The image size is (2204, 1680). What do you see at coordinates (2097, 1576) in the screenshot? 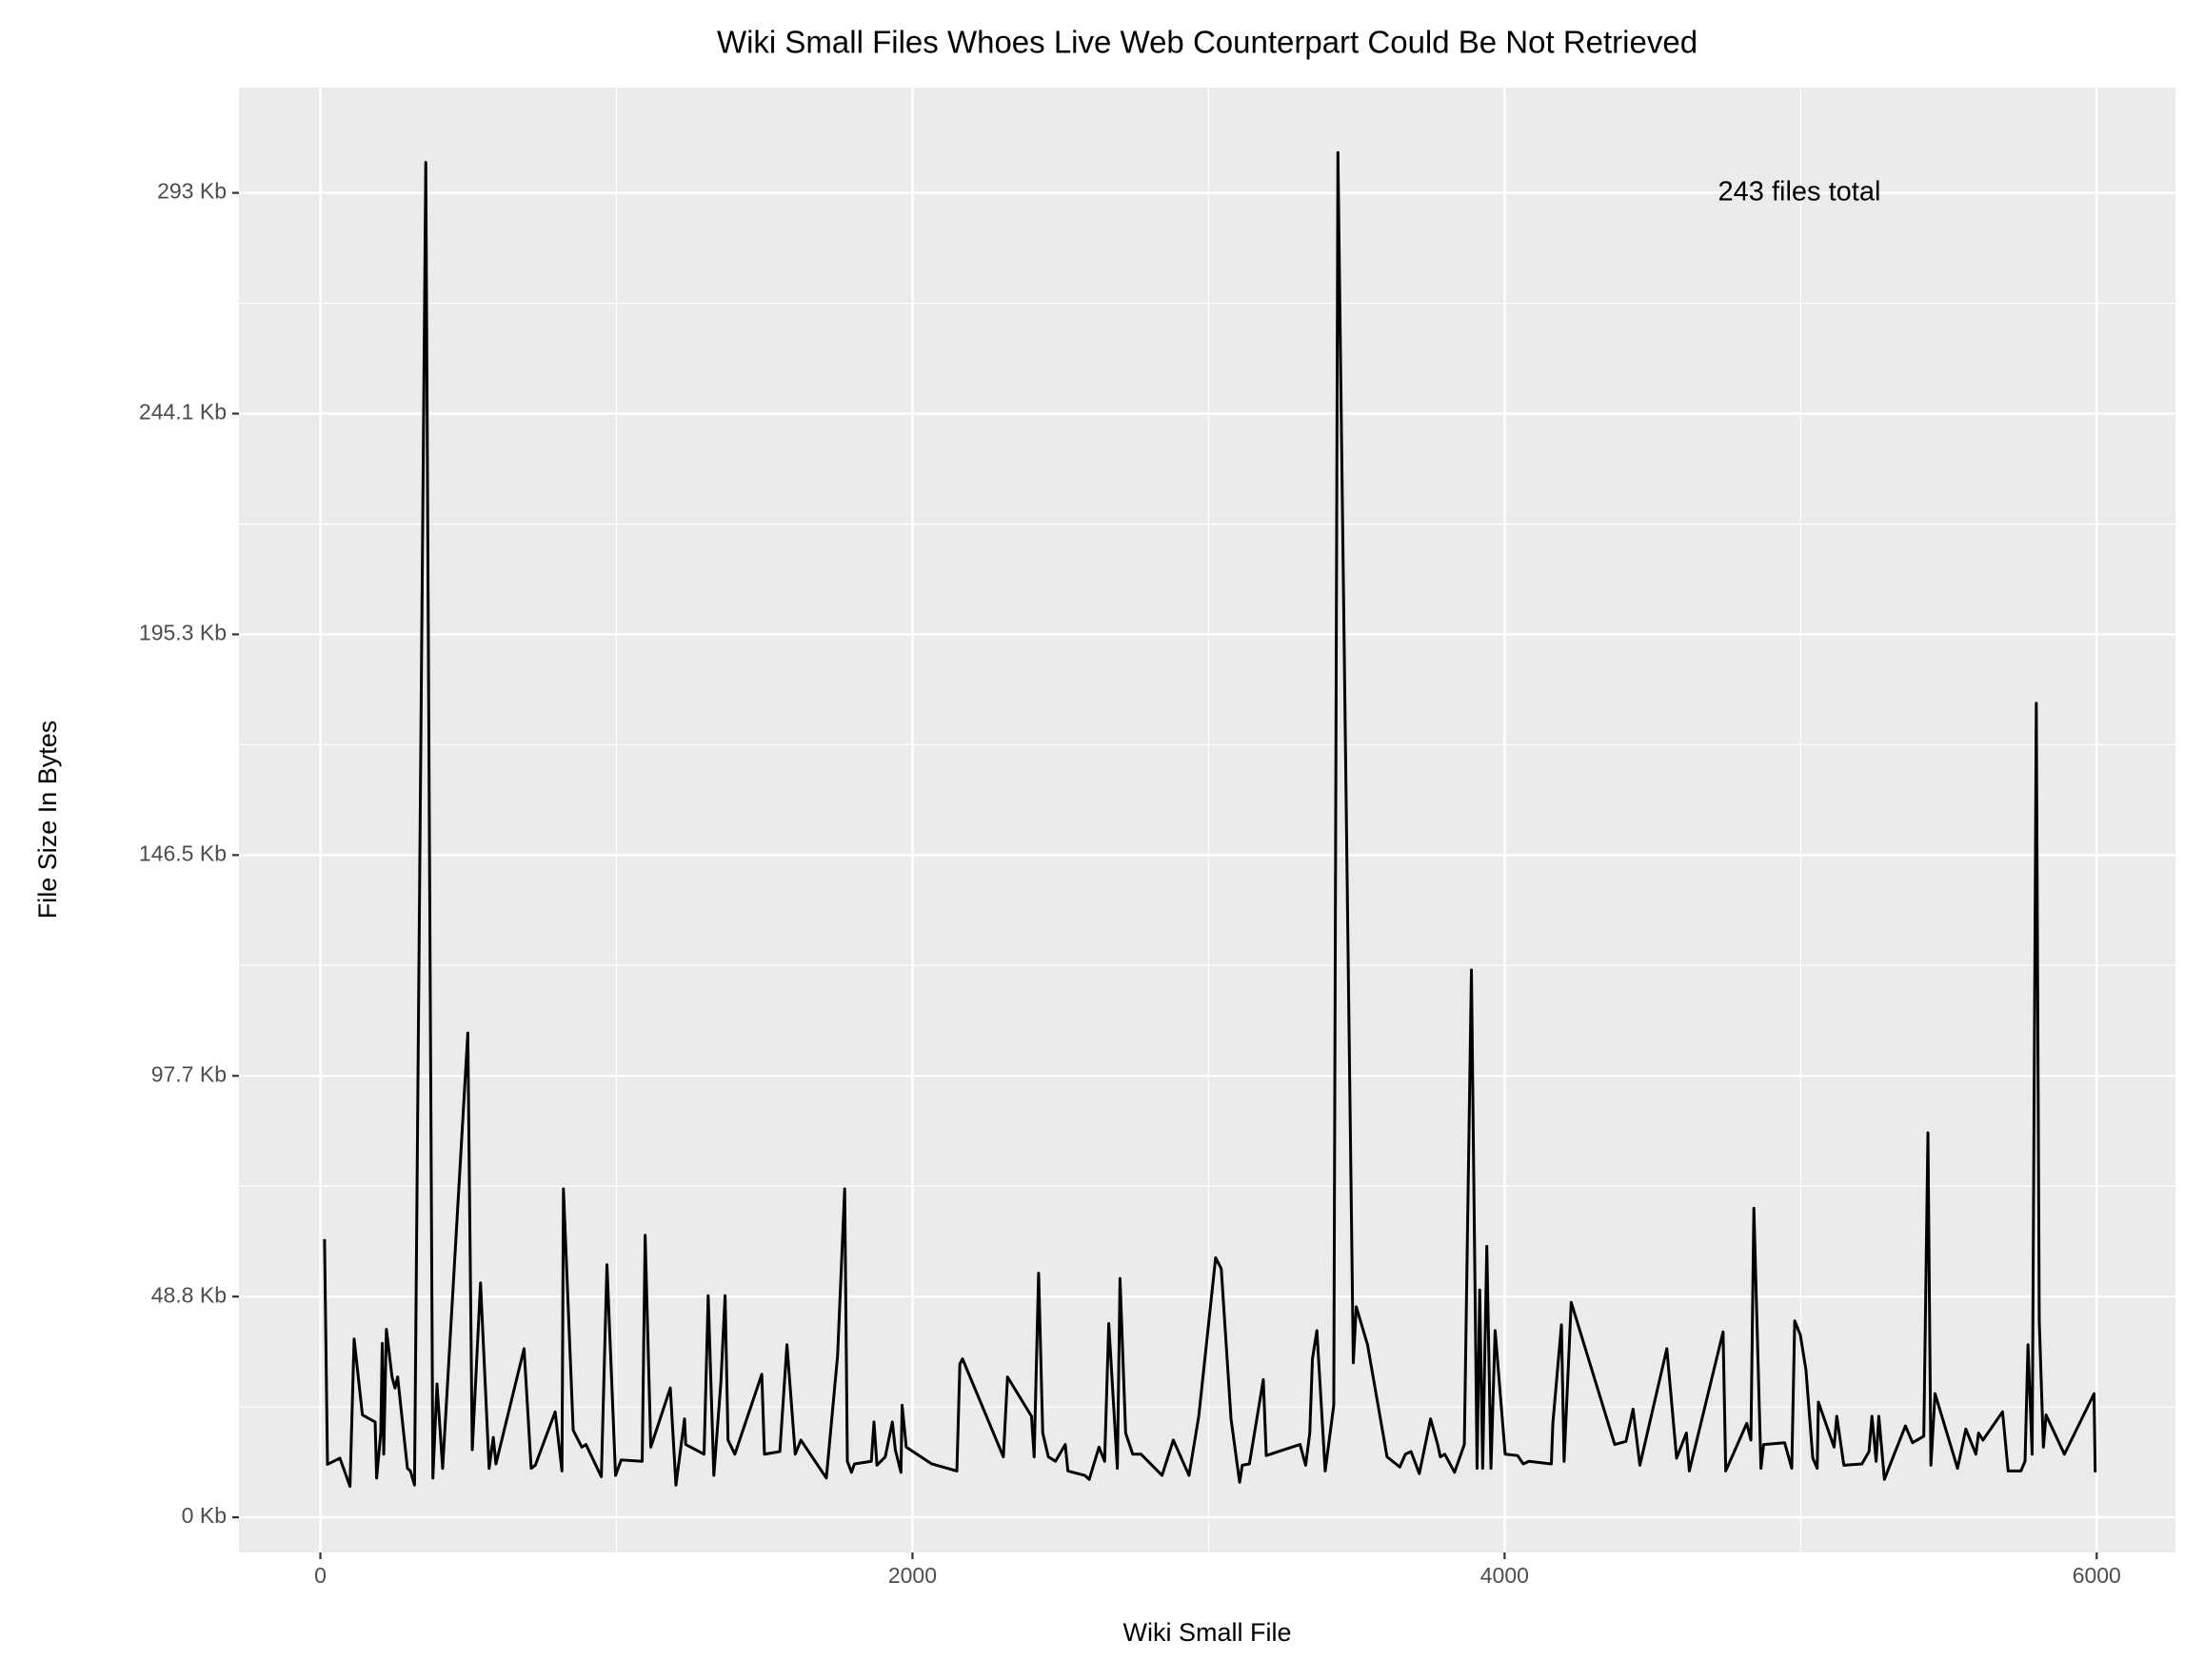
I see `x-tick-label: 6000` at bounding box center [2097, 1576].